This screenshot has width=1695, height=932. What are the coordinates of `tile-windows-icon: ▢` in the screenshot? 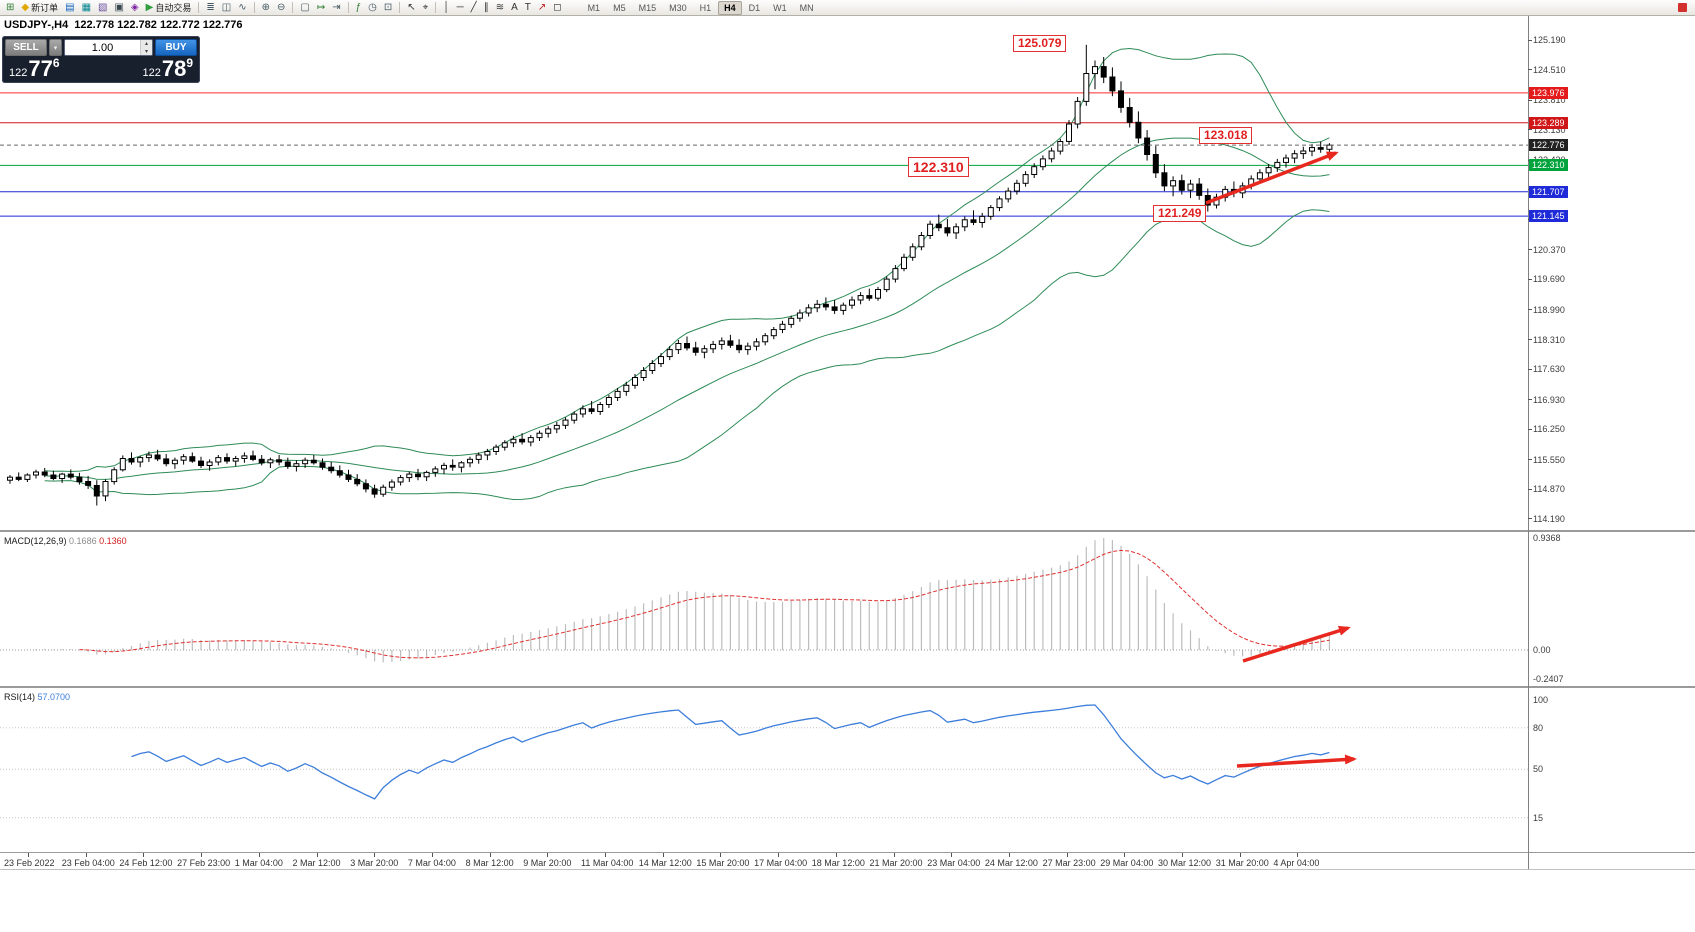 It's located at (304, 8).